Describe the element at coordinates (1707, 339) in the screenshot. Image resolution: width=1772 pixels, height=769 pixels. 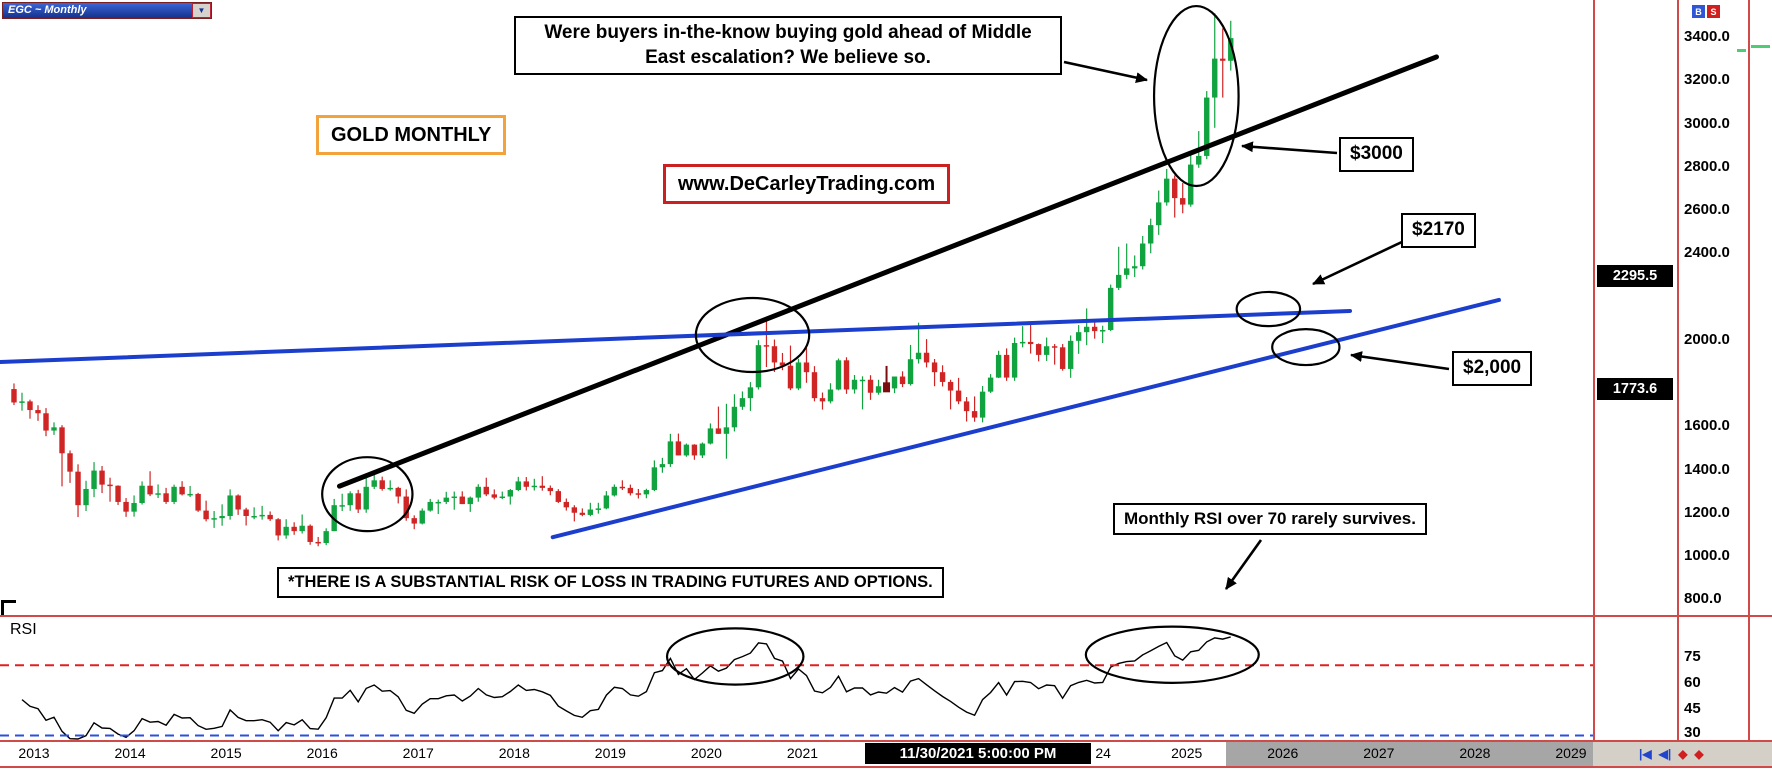
I see `price-axis-label: 2000.0` at that location.